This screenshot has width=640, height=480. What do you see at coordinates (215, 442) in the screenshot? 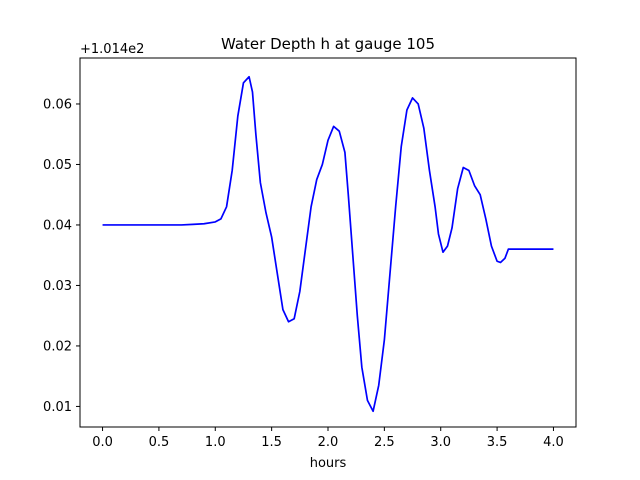
I see `x-tick-label: 1.0` at bounding box center [215, 442].